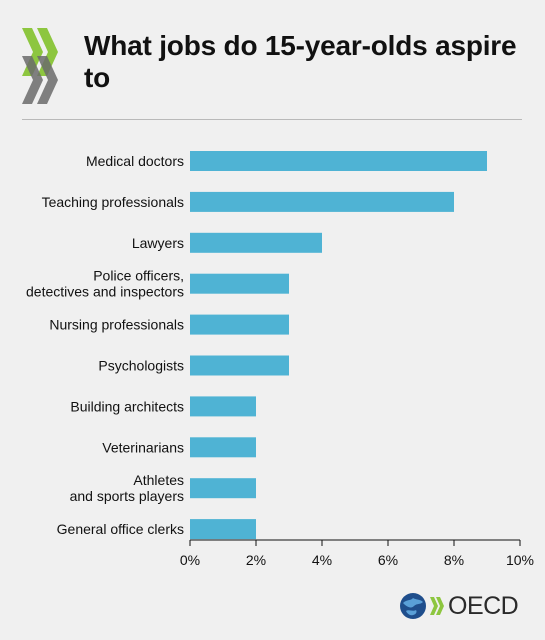 This screenshot has height=640, width=545. I want to click on category-label: Medical doctors, so click(135, 161).